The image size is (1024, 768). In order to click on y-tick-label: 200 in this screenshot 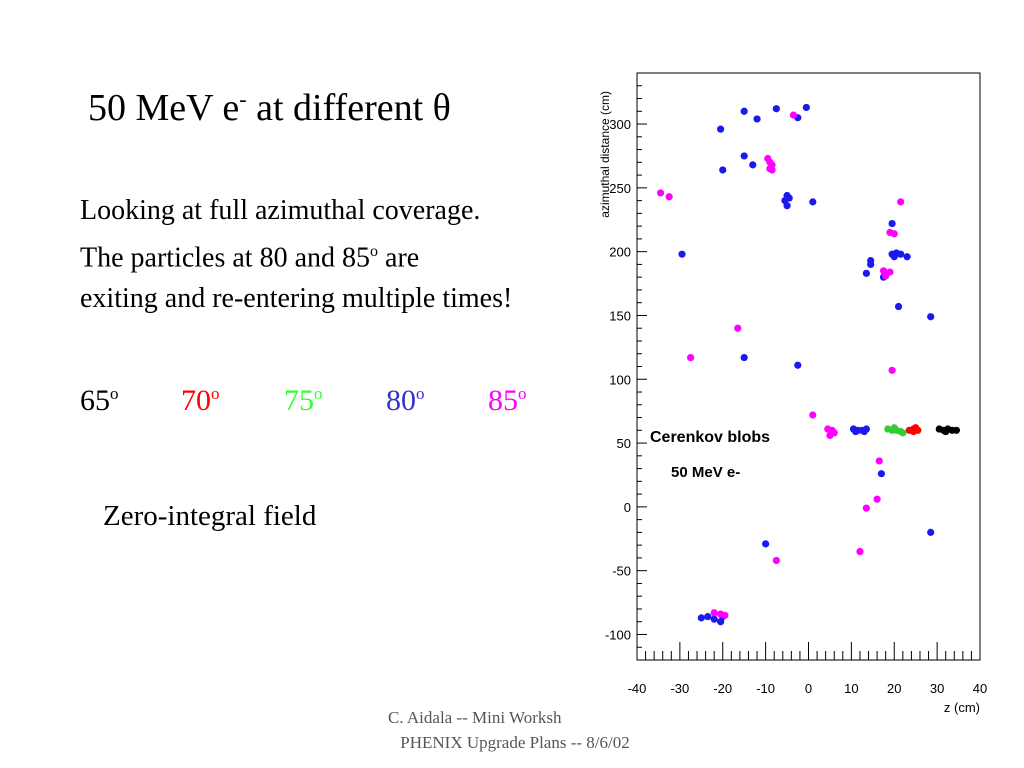, I will do `click(620, 252)`.